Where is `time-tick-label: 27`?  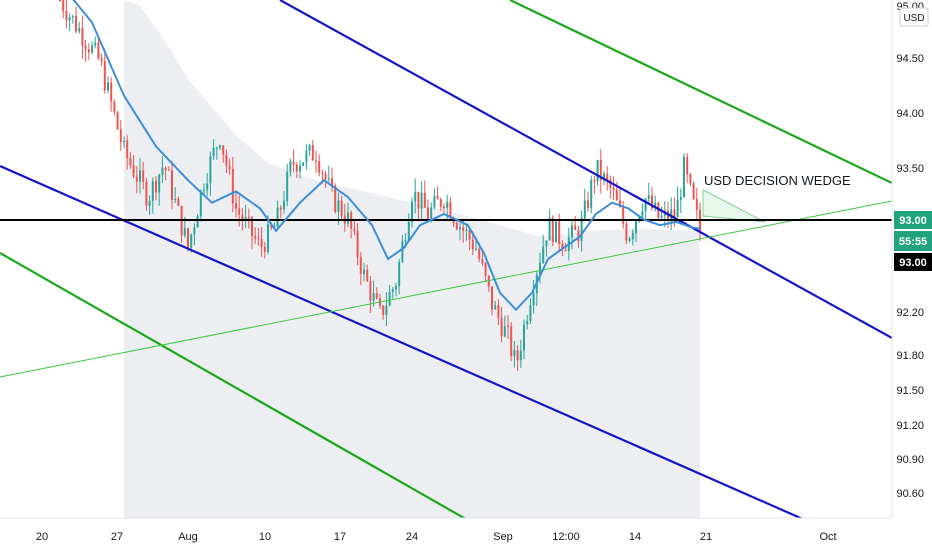
time-tick-label: 27 is located at coordinates (117, 537).